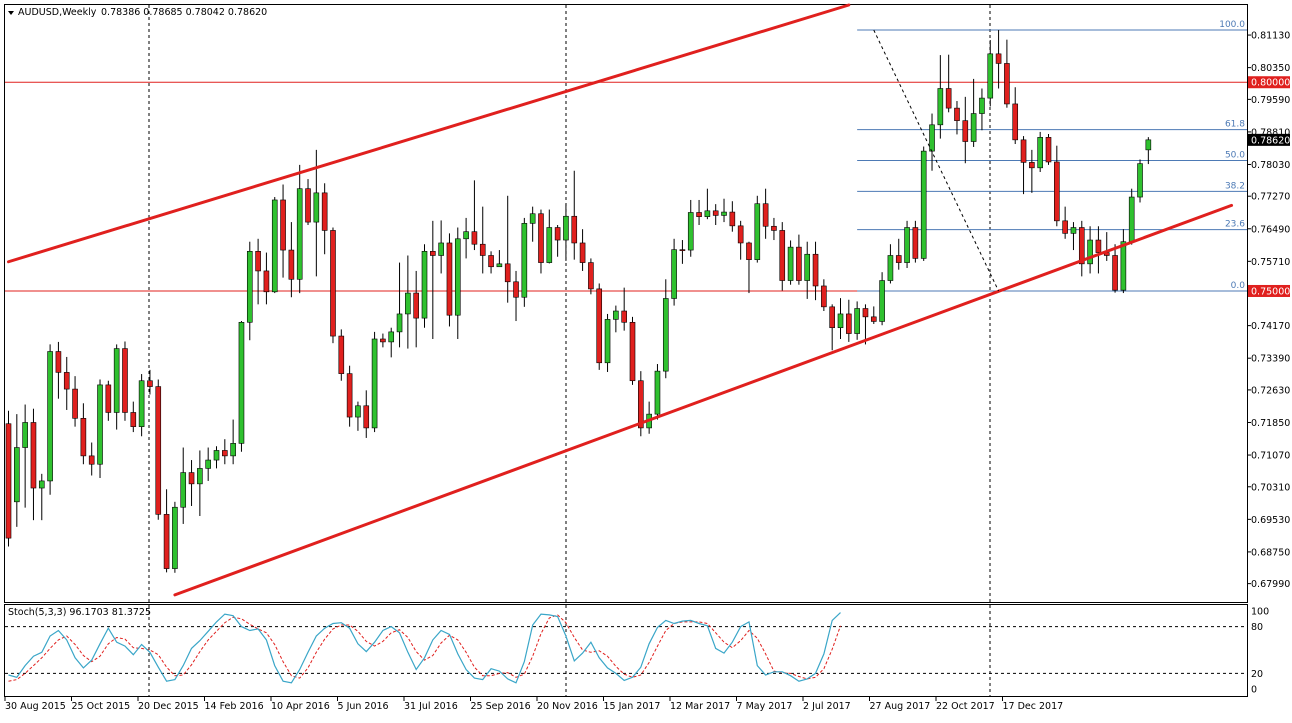 Image resolution: width=1292 pixels, height=723 pixels. I want to click on fibonacci-level-label: 50.0, so click(1235, 156).